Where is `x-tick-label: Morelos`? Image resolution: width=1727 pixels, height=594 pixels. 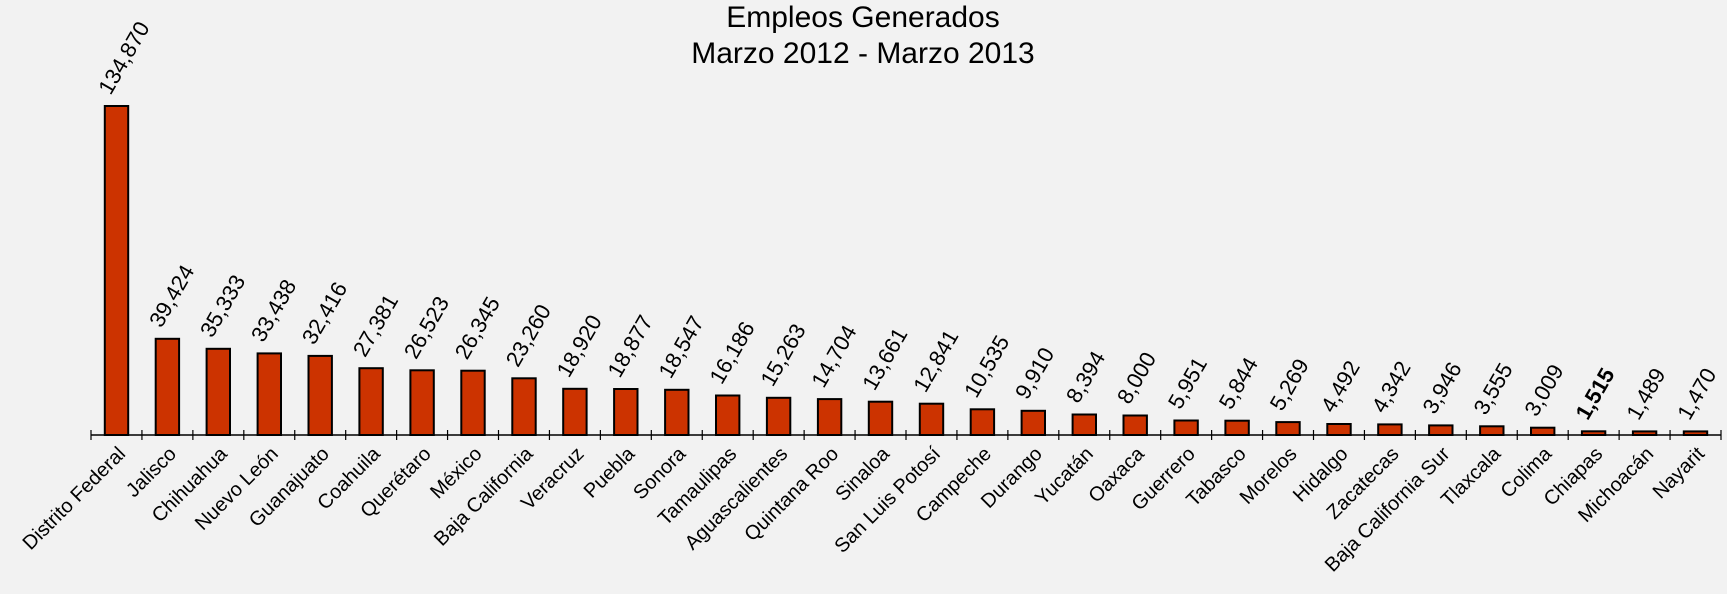
x-tick-label: Morelos is located at coordinates (1269, 476).